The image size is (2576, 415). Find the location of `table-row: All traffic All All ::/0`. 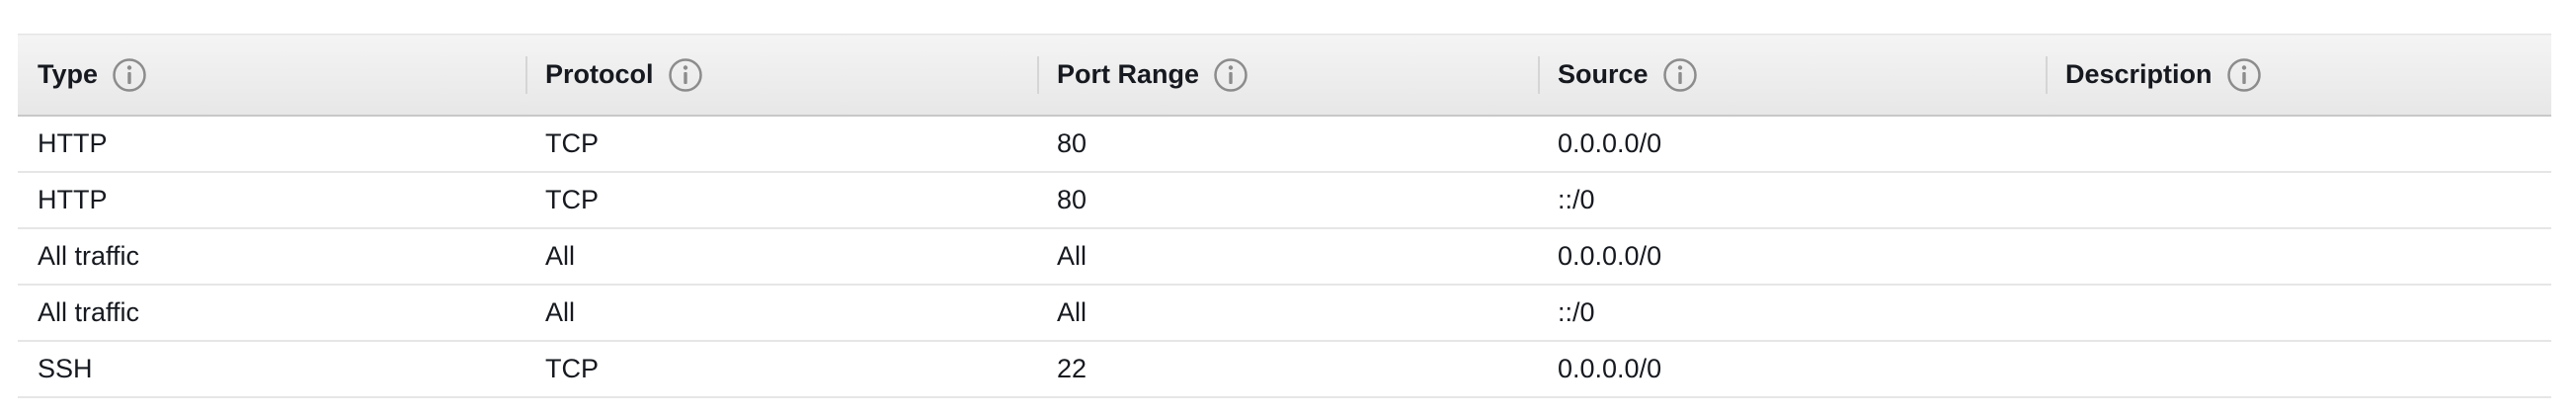

table-row: All traffic All All ::/0 is located at coordinates (1284, 313).